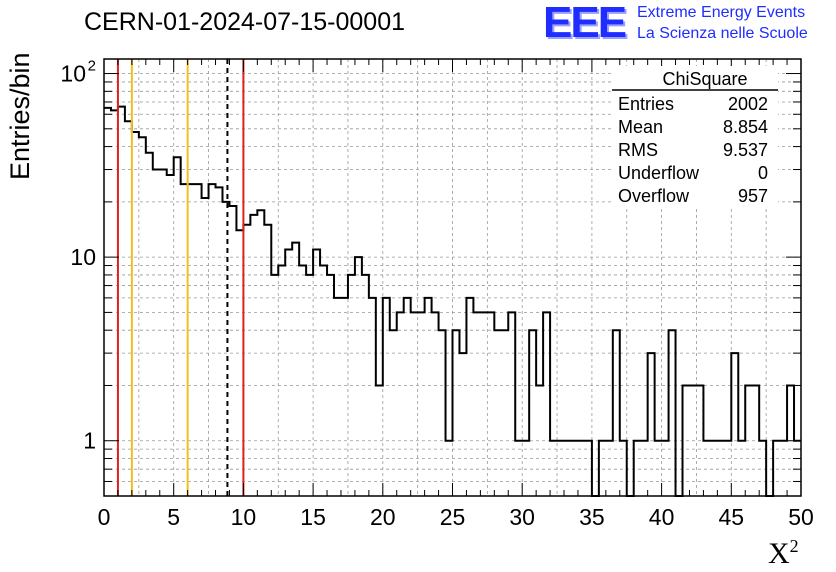  I want to click on stats-row-value: 957, so click(753, 196).